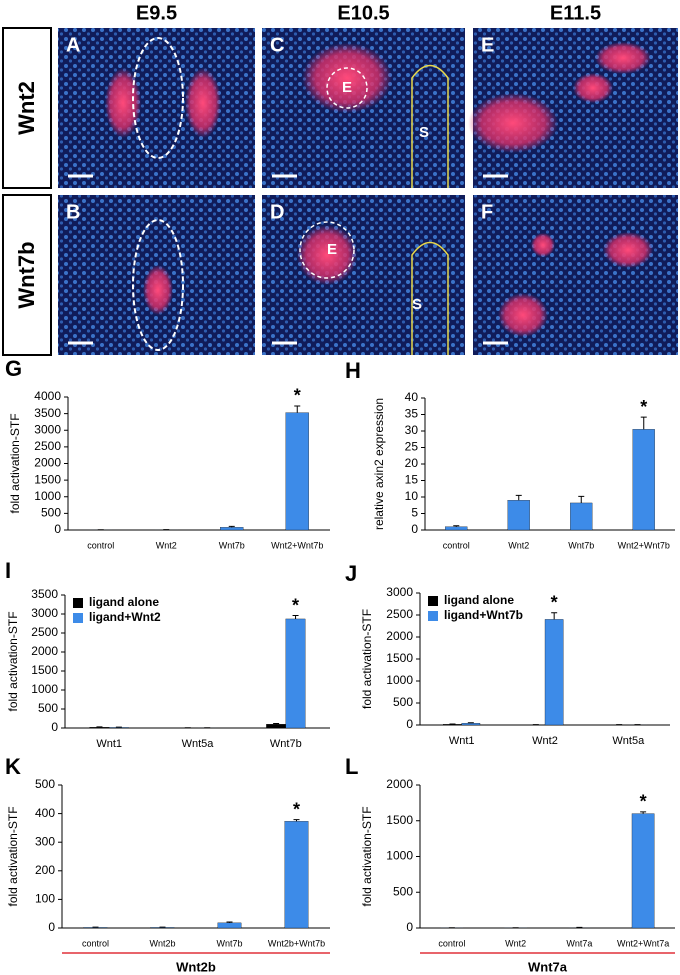 The height and width of the screenshot is (975, 680). What do you see at coordinates (643, 943) in the screenshot?
I see `x-tick-label: Wnt2+Wnt7a` at bounding box center [643, 943].